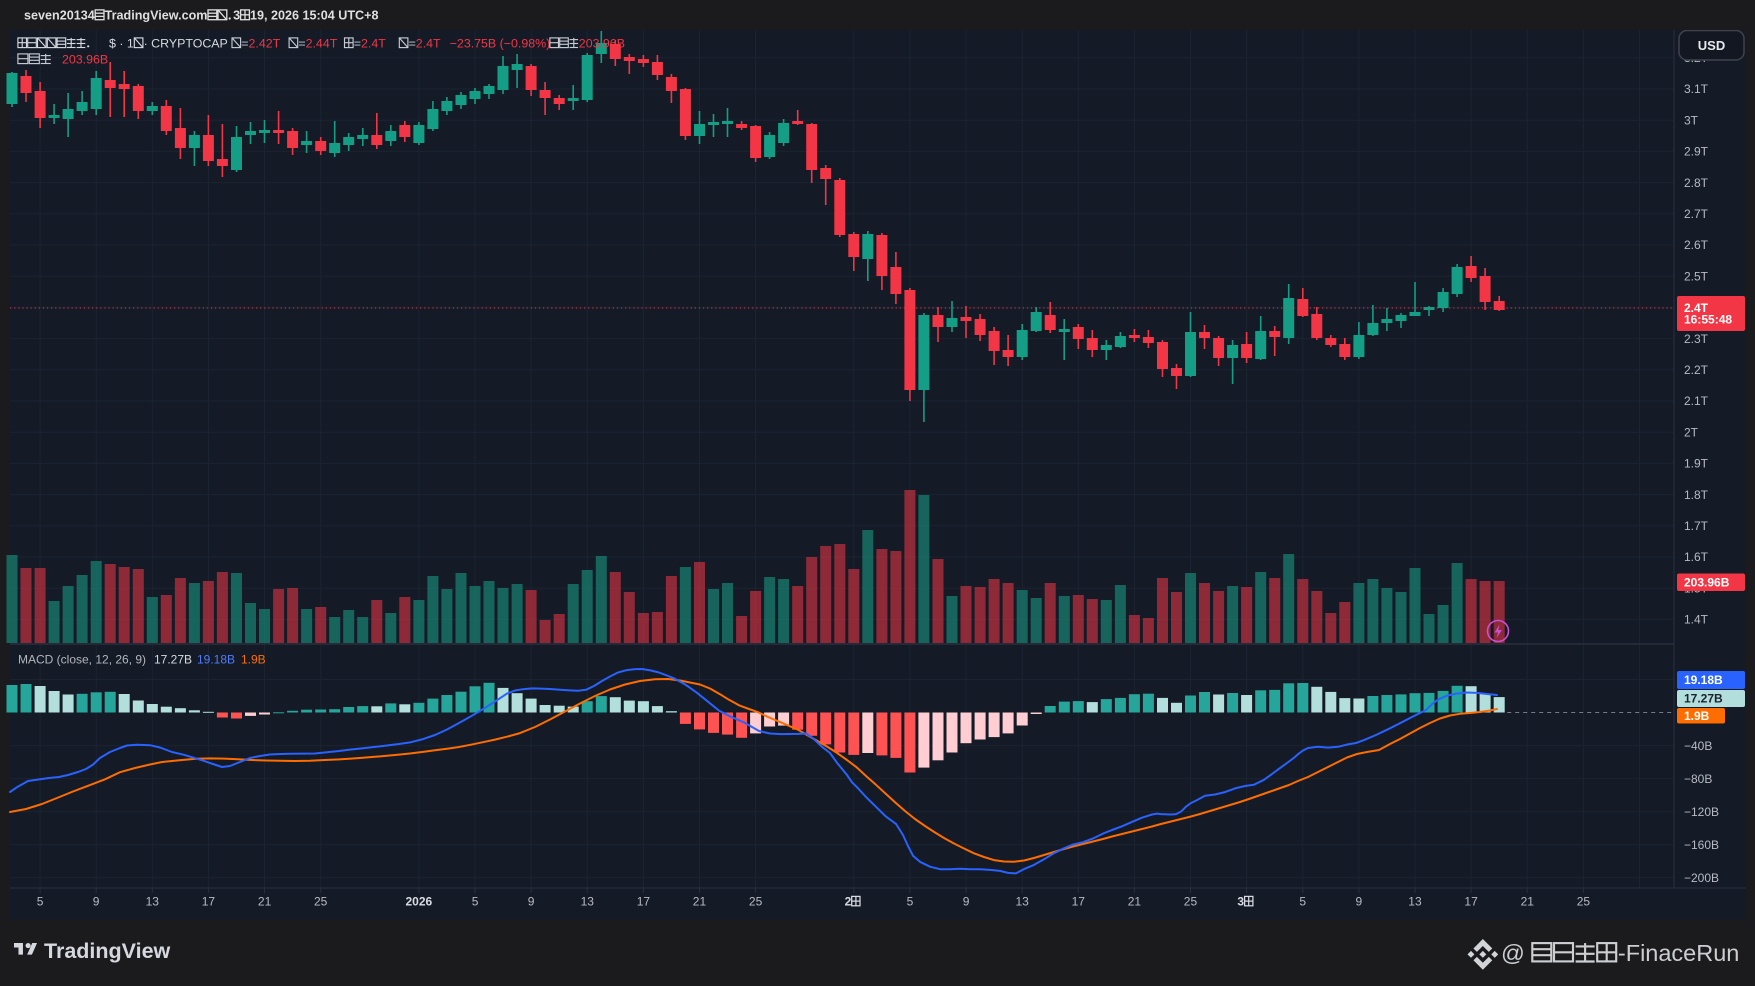 The width and height of the screenshot is (1755, 986). What do you see at coordinates (1696, 526) in the screenshot?
I see `svg-text: 1.7T` at bounding box center [1696, 526].